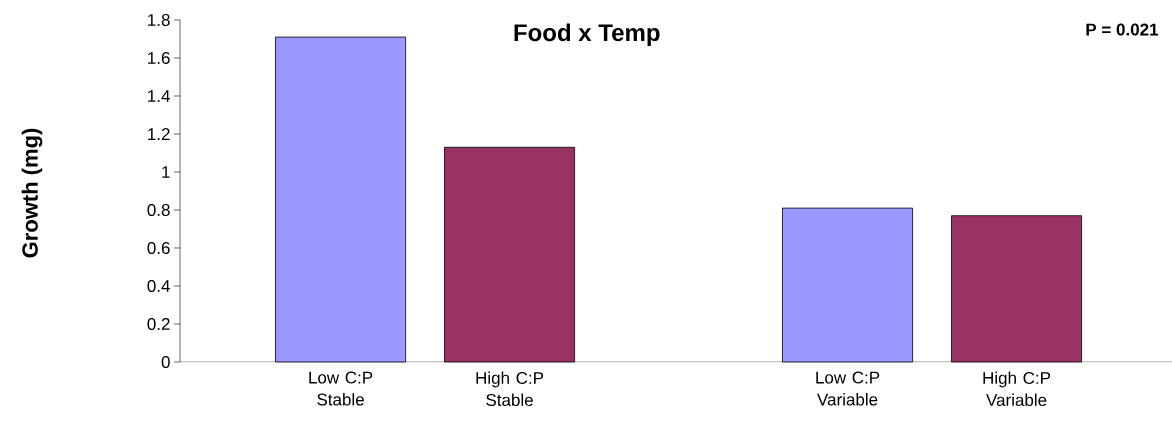  I want to click on y-tick-label: 1.4, so click(159, 96).